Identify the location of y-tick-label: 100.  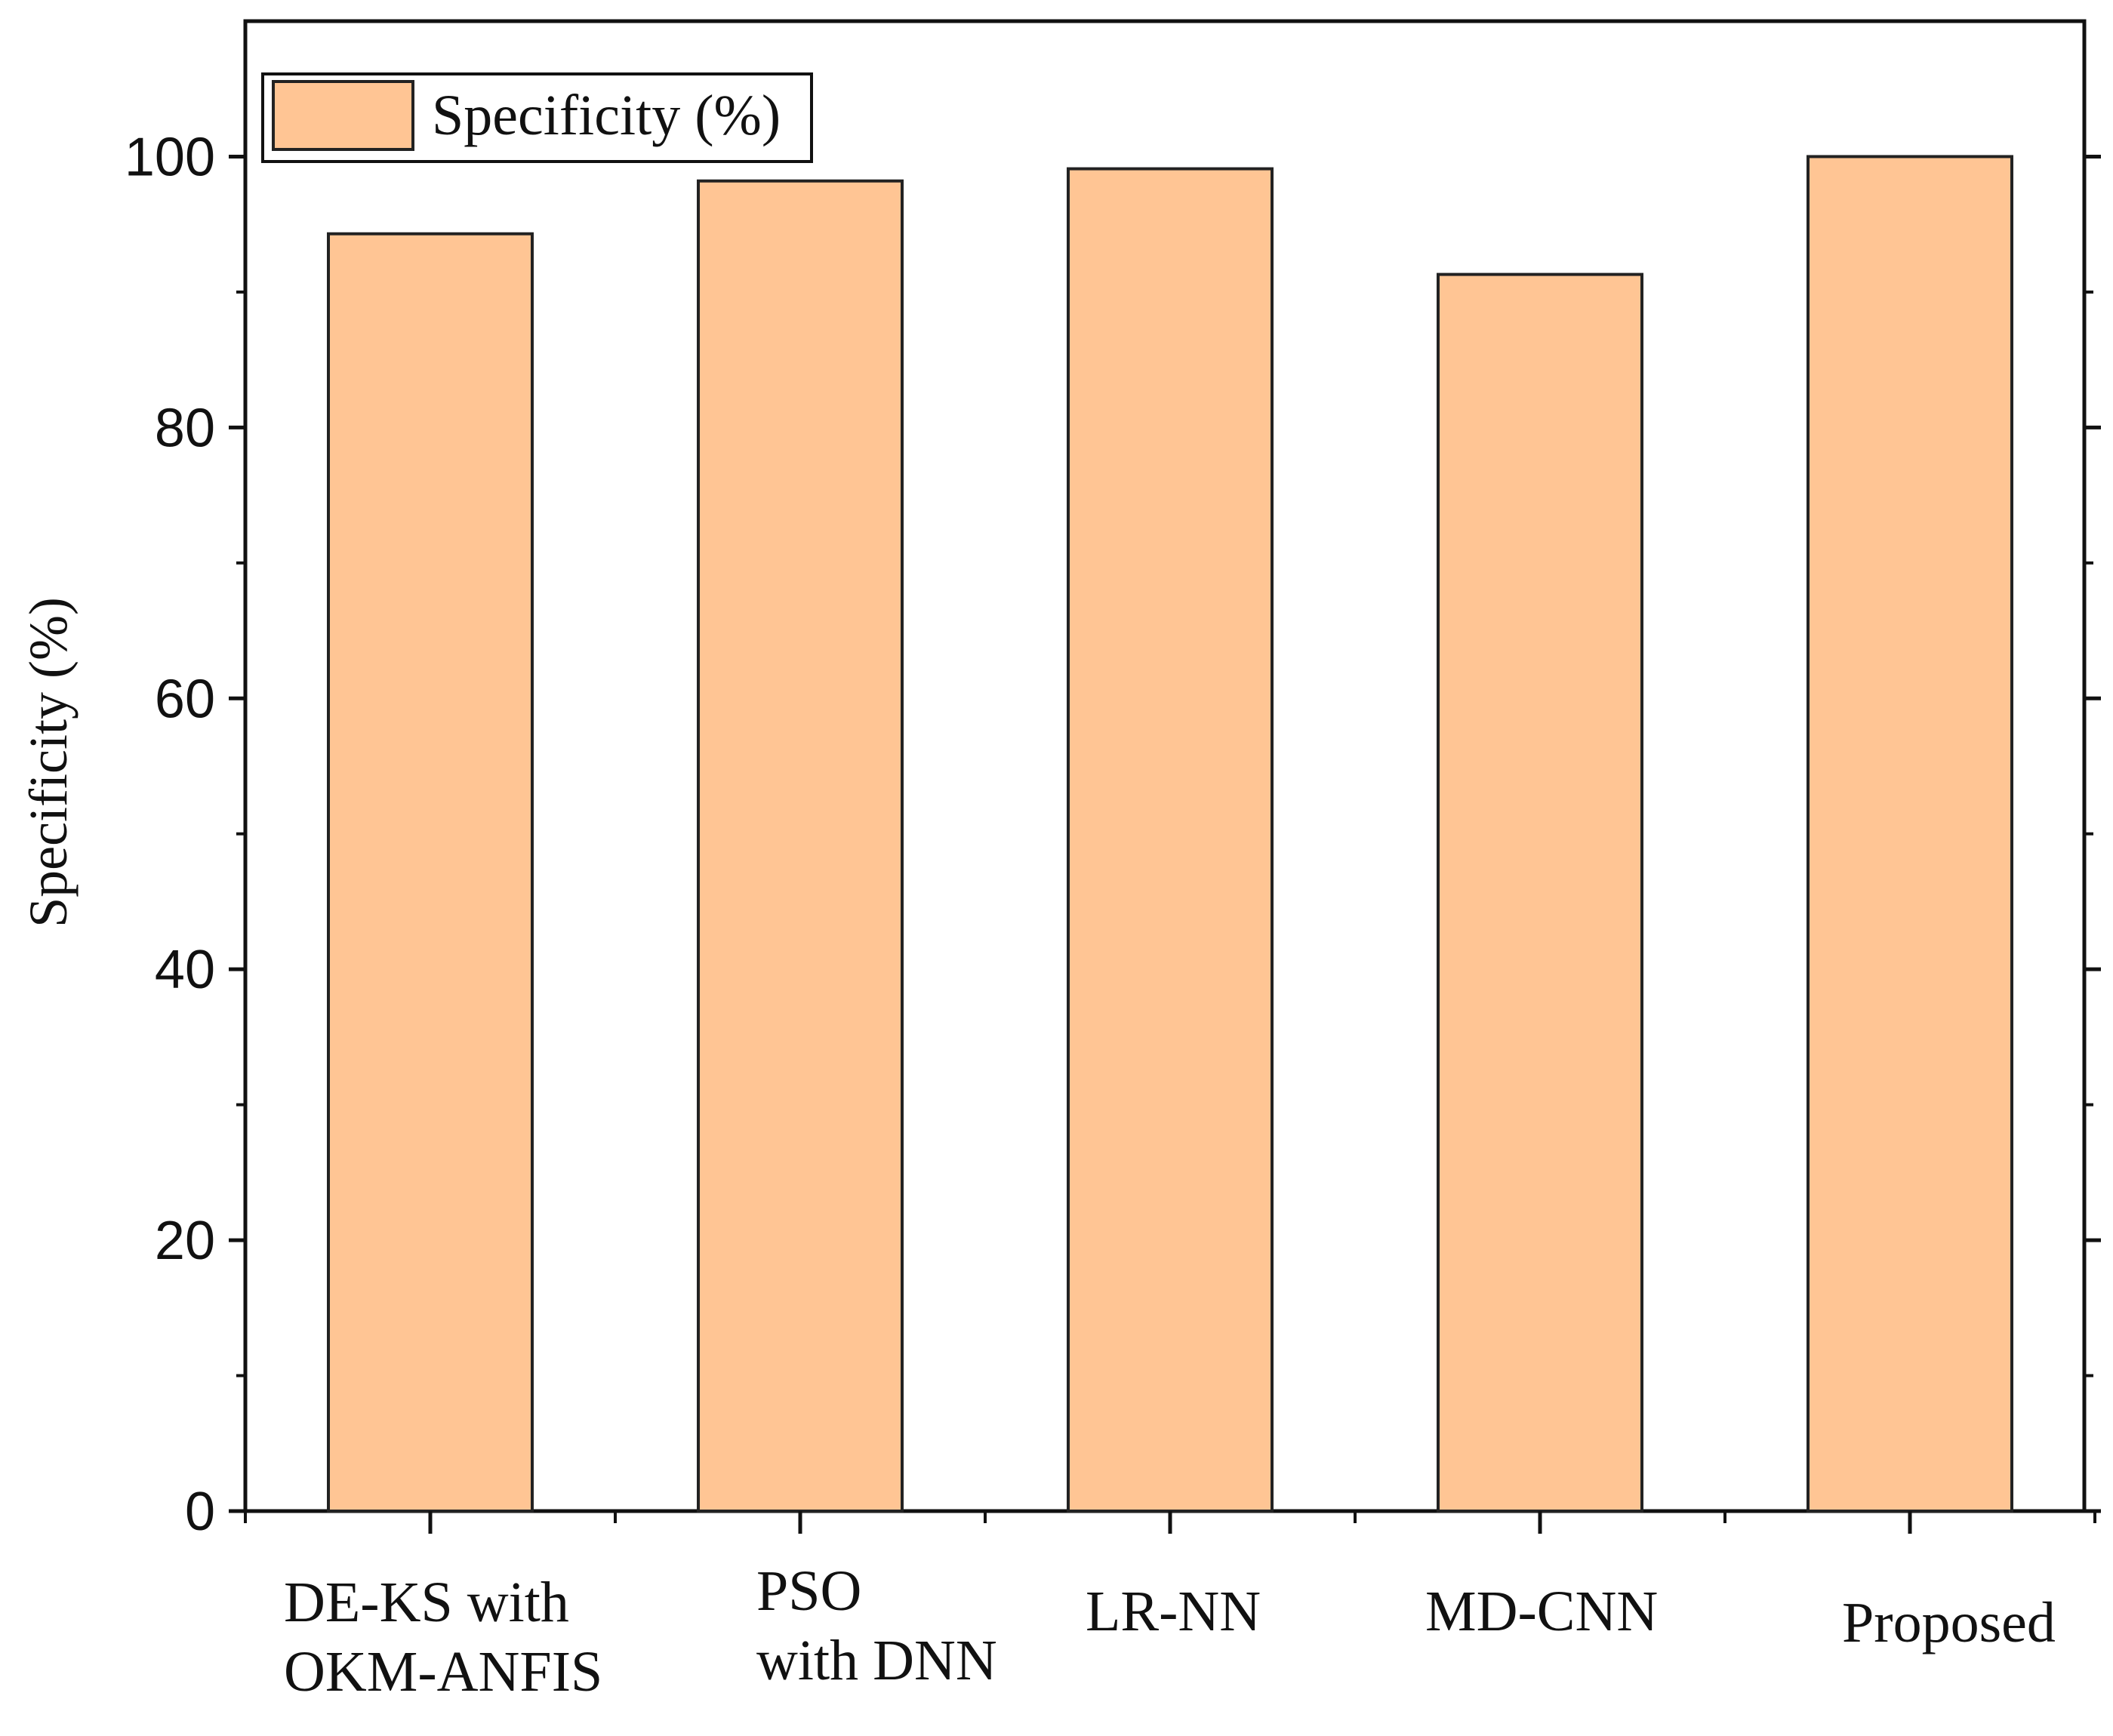
(170, 157).